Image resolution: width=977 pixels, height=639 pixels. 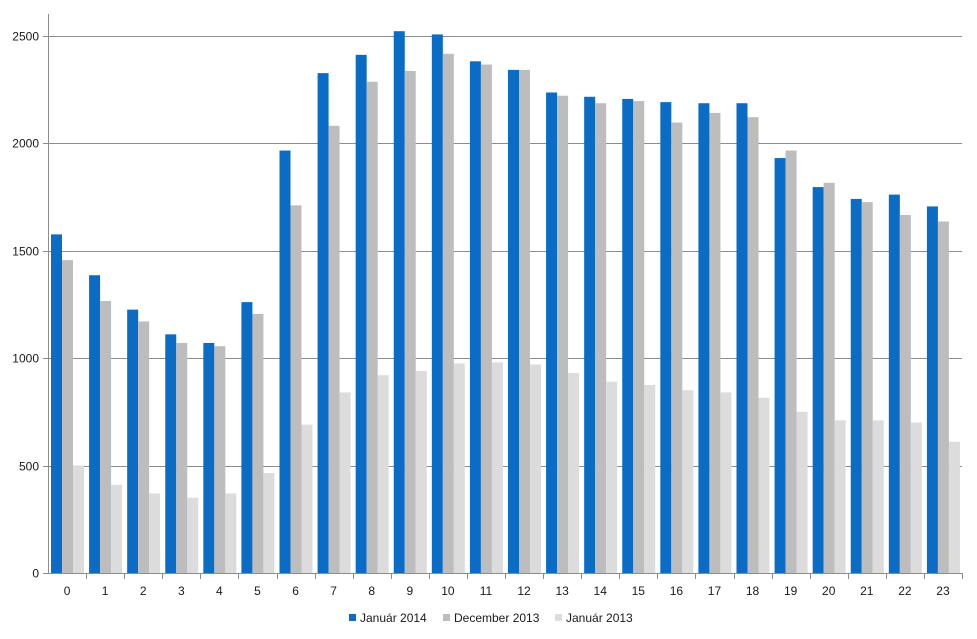 What do you see at coordinates (497, 618) in the screenshot?
I see `legend-label: December 2013` at bounding box center [497, 618].